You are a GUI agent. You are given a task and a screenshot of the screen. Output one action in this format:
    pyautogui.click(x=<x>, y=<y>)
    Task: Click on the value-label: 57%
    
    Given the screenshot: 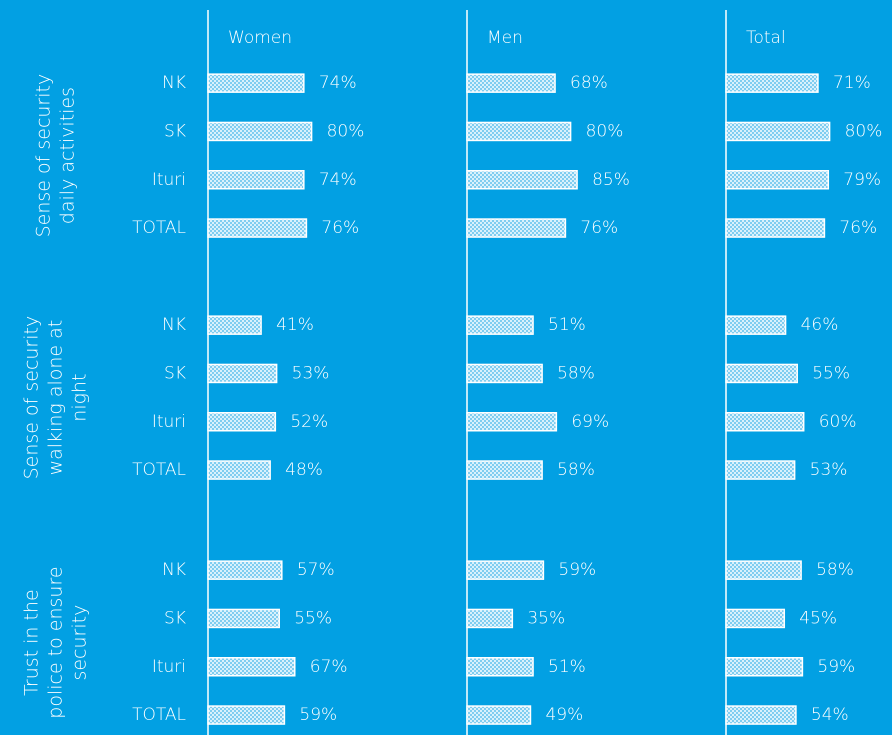 What is the action you would take?
    pyautogui.click(x=316, y=570)
    